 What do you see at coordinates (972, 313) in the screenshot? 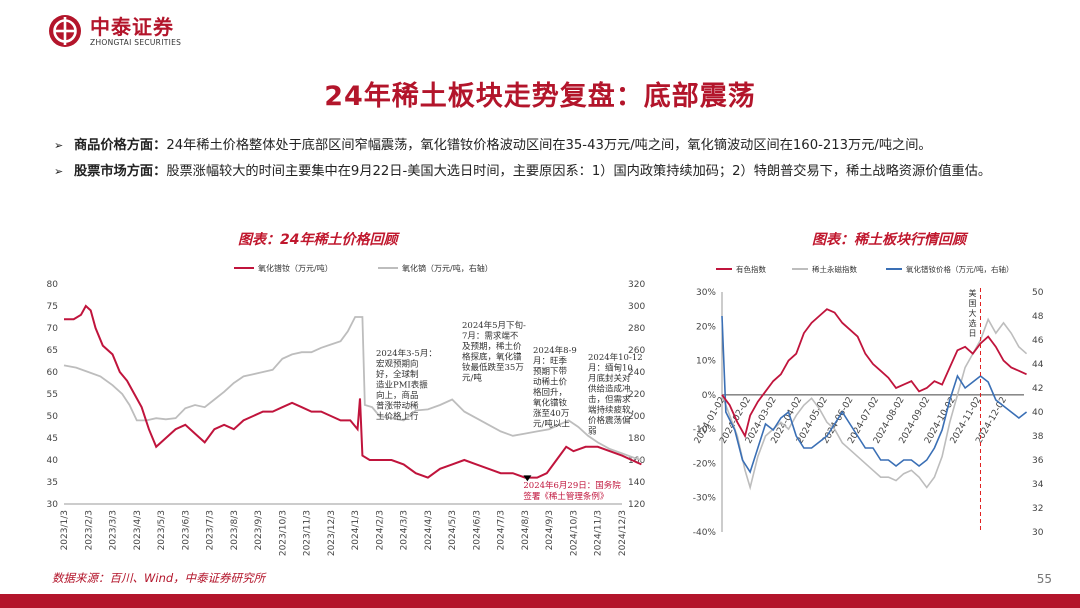
I see `election-marker-char: 大` at bounding box center [972, 313].